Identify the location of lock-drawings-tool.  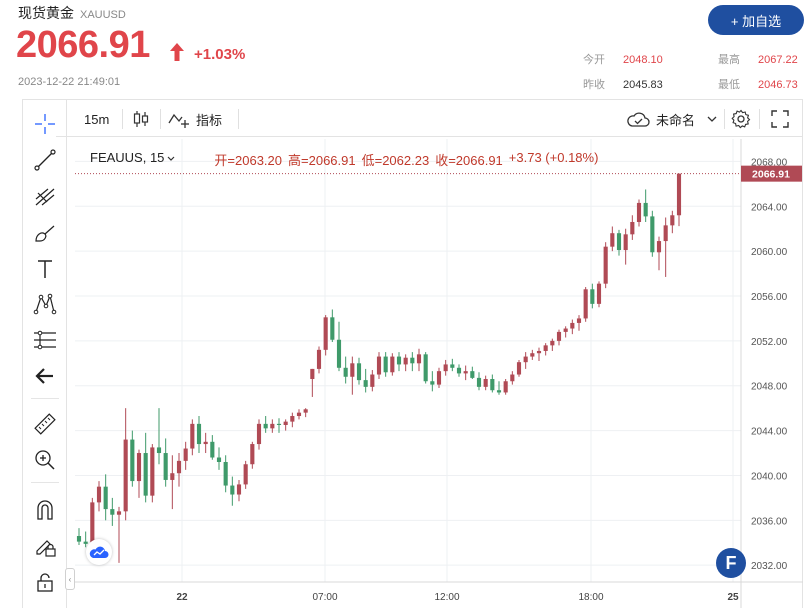
(45, 546).